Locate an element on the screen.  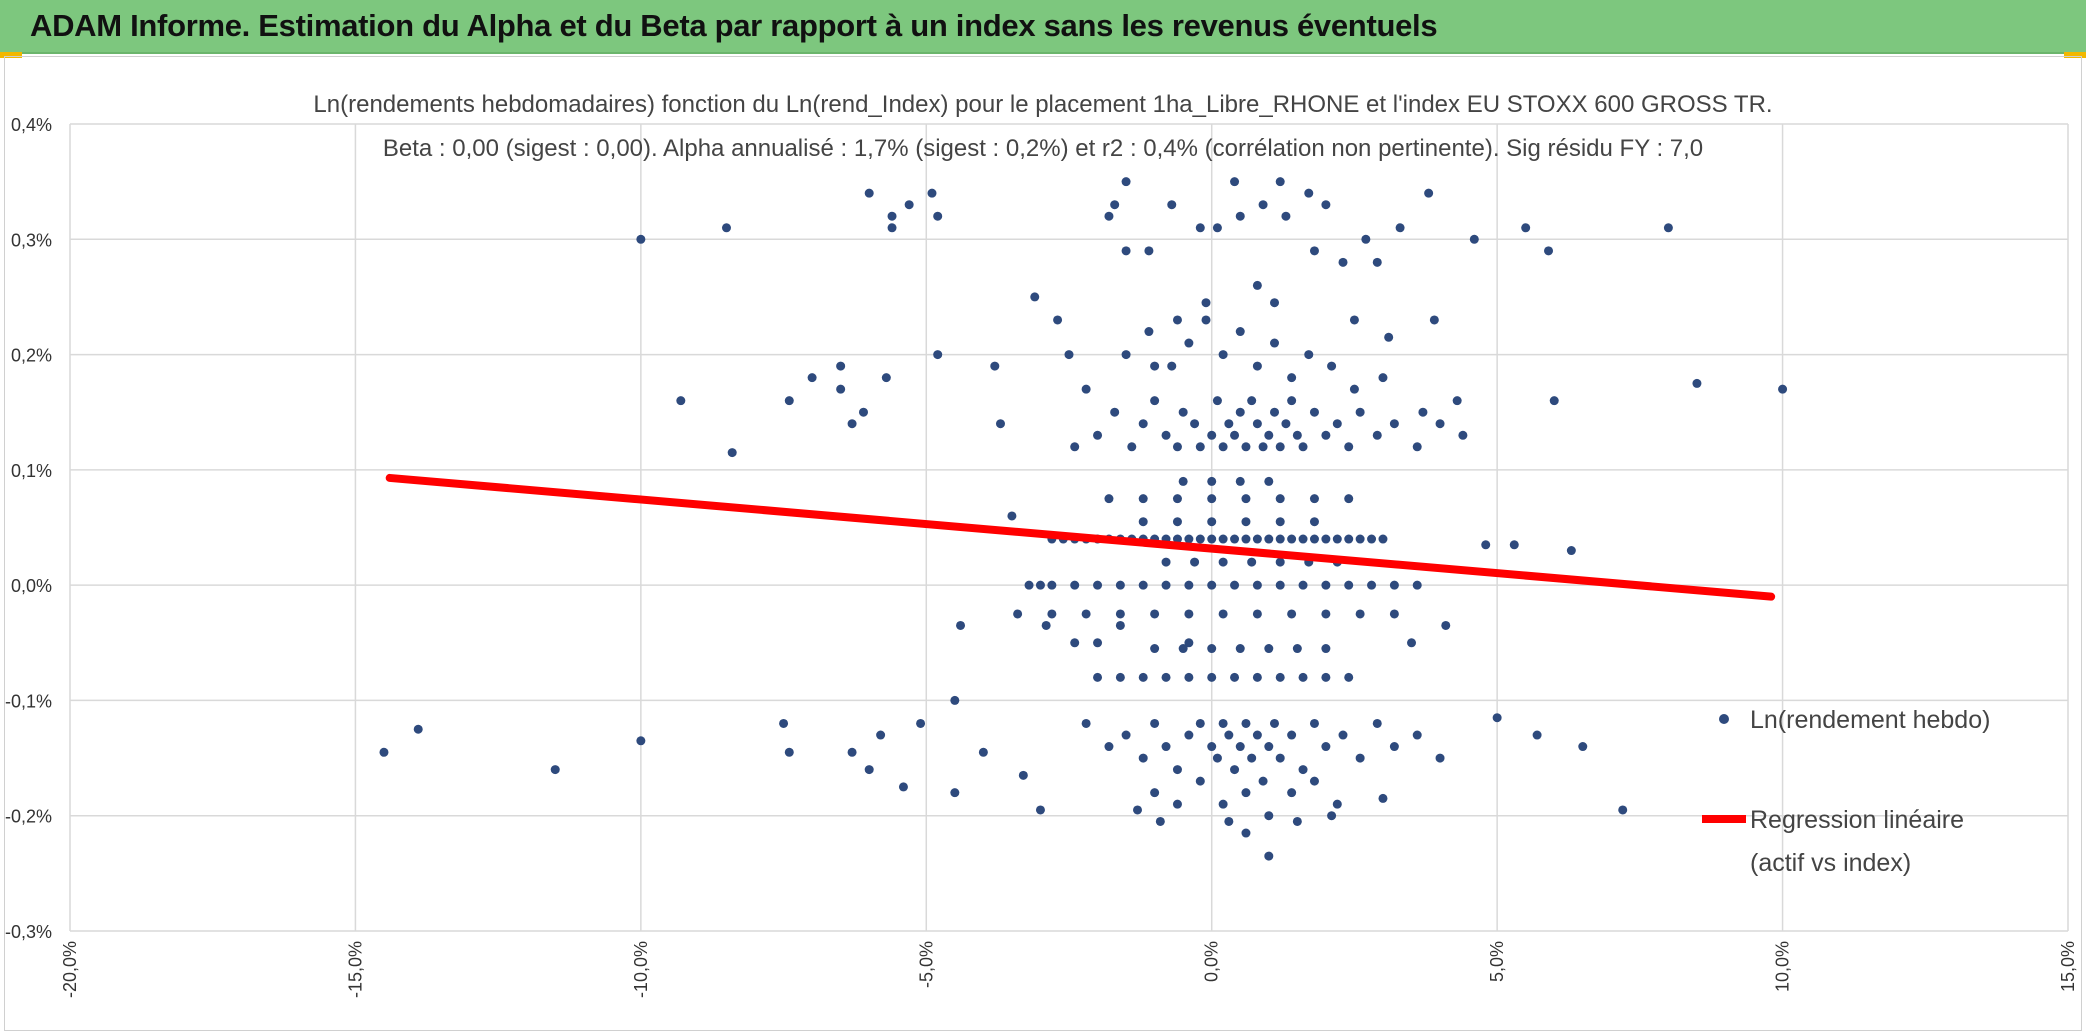
corner-mark-left is located at coordinates (11, 55).